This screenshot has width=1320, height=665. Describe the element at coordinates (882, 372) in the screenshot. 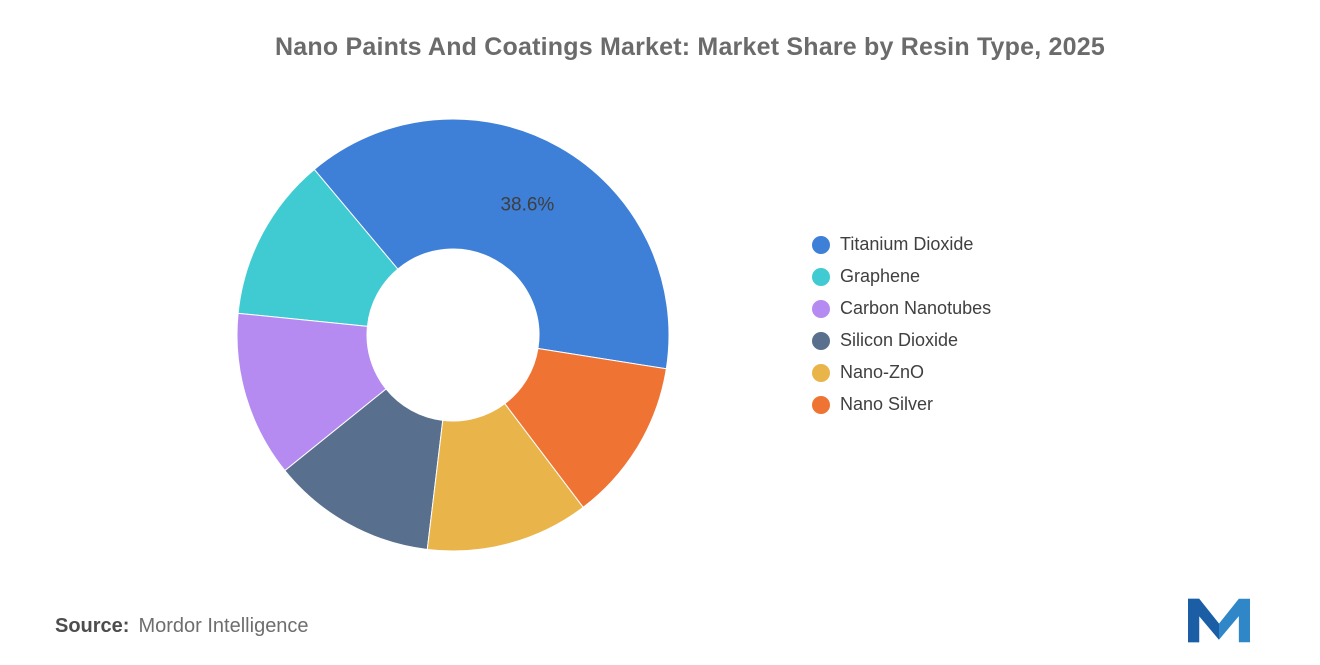

I see `legend-label-nano-zno: Nano-ZnO` at that location.